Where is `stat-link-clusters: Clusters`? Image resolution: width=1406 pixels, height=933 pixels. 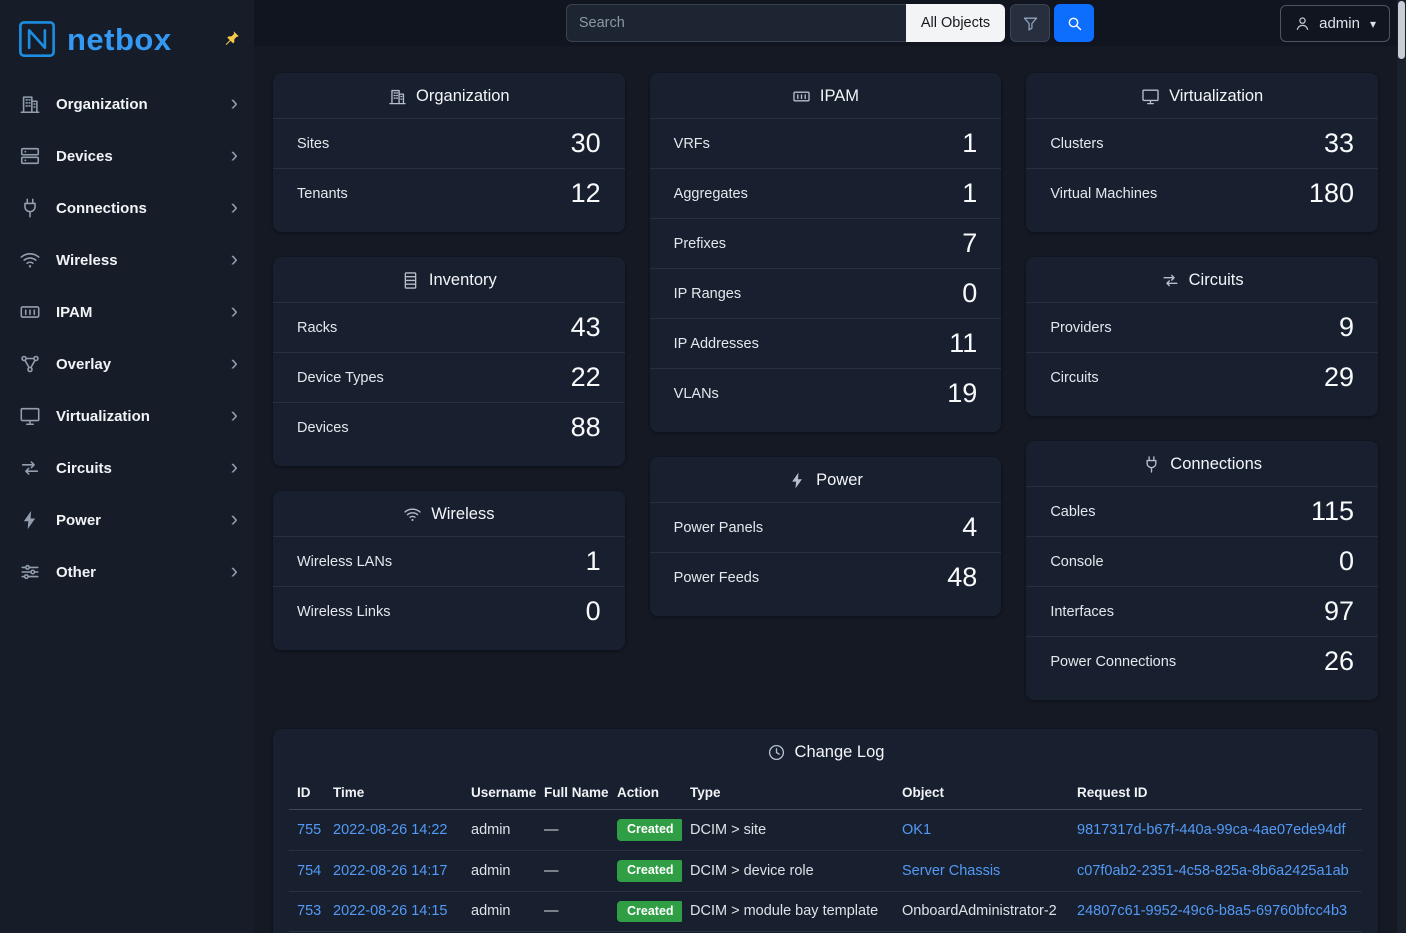 stat-link-clusters: Clusters is located at coordinates (1077, 143).